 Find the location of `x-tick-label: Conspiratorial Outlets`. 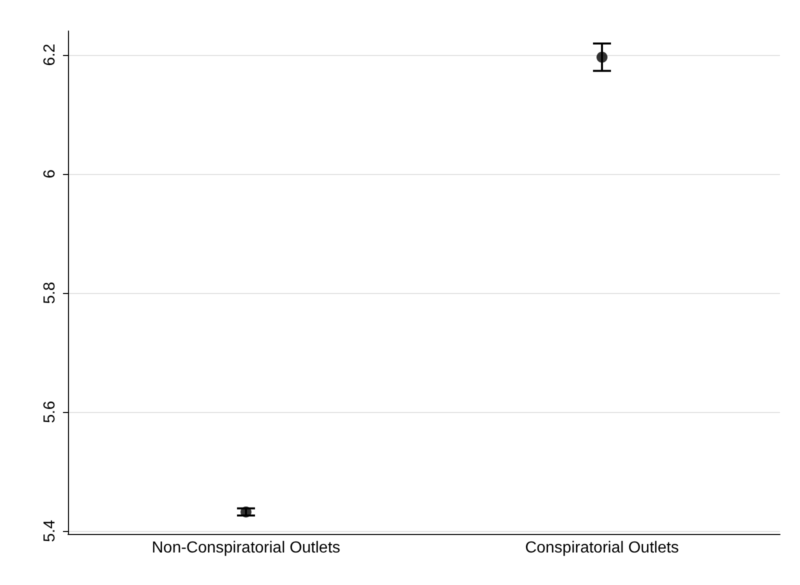

x-tick-label: Conspiratorial Outlets is located at coordinates (602, 548).